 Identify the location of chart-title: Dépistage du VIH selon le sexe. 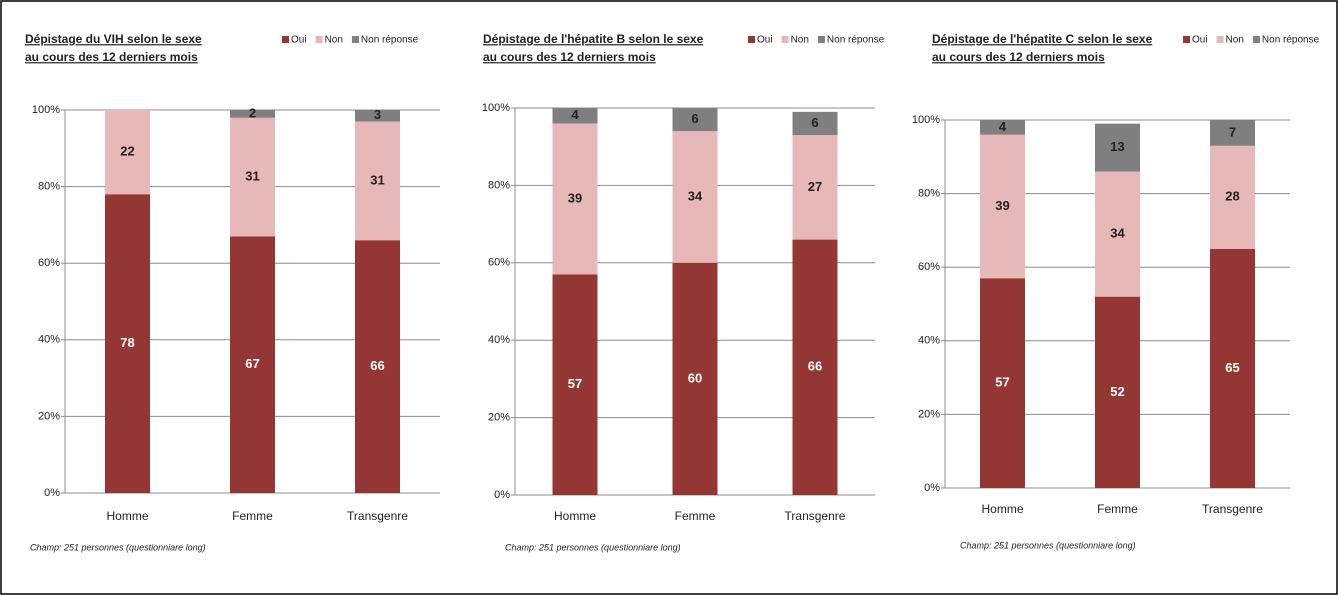
(113, 39).